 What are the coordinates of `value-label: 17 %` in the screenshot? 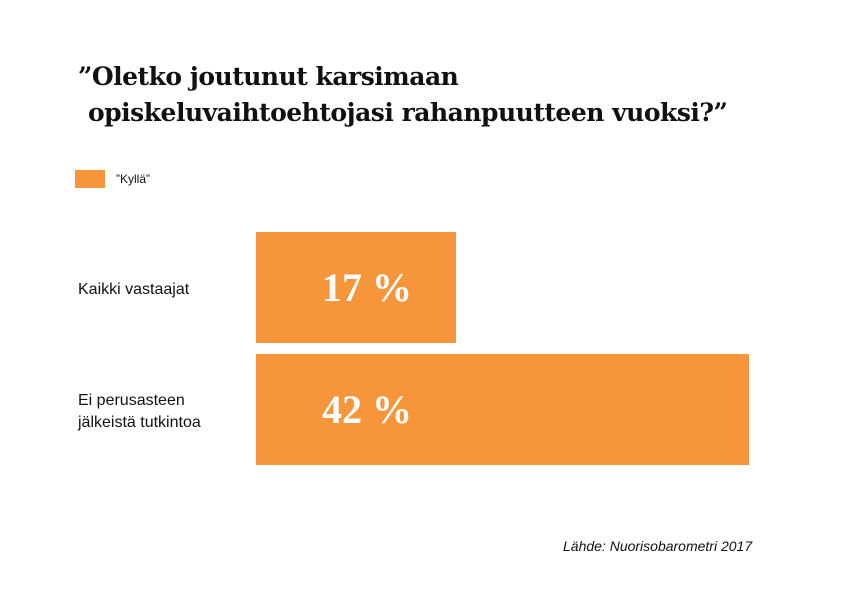 It's located at (367, 287).